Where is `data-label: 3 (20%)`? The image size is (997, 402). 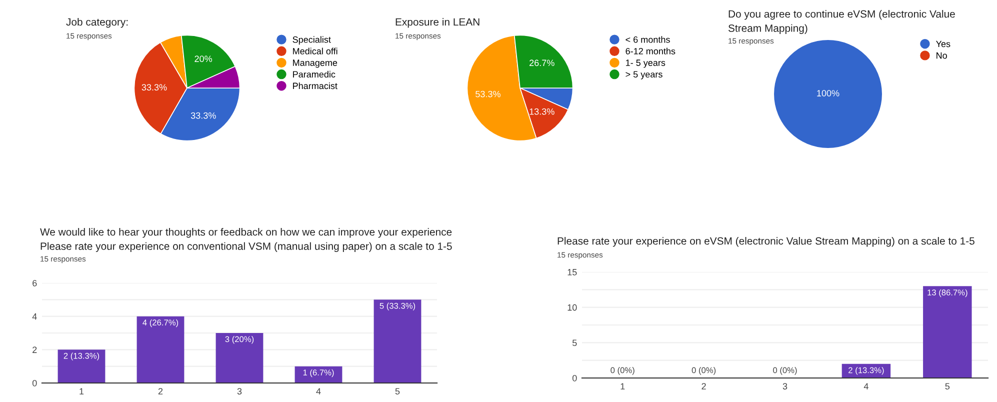 data-label: 3 (20%) is located at coordinates (239, 340).